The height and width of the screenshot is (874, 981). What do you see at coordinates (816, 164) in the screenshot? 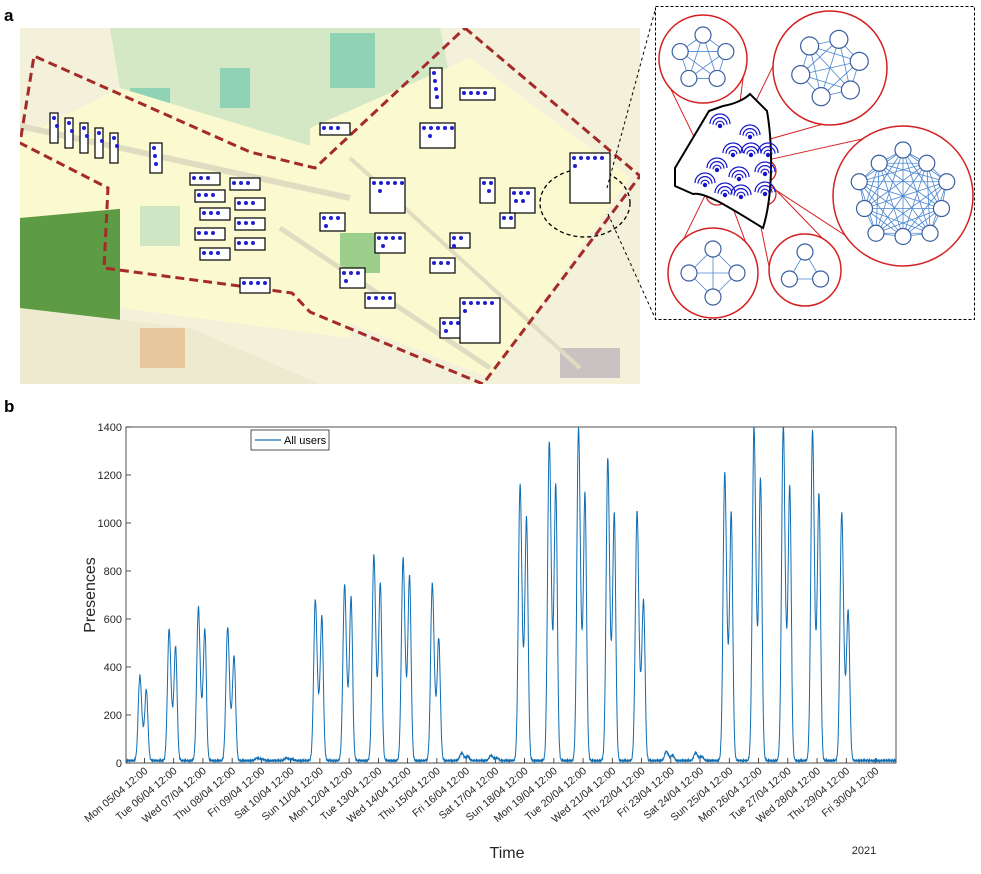
I see `clusters` at bounding box center [816, 164].